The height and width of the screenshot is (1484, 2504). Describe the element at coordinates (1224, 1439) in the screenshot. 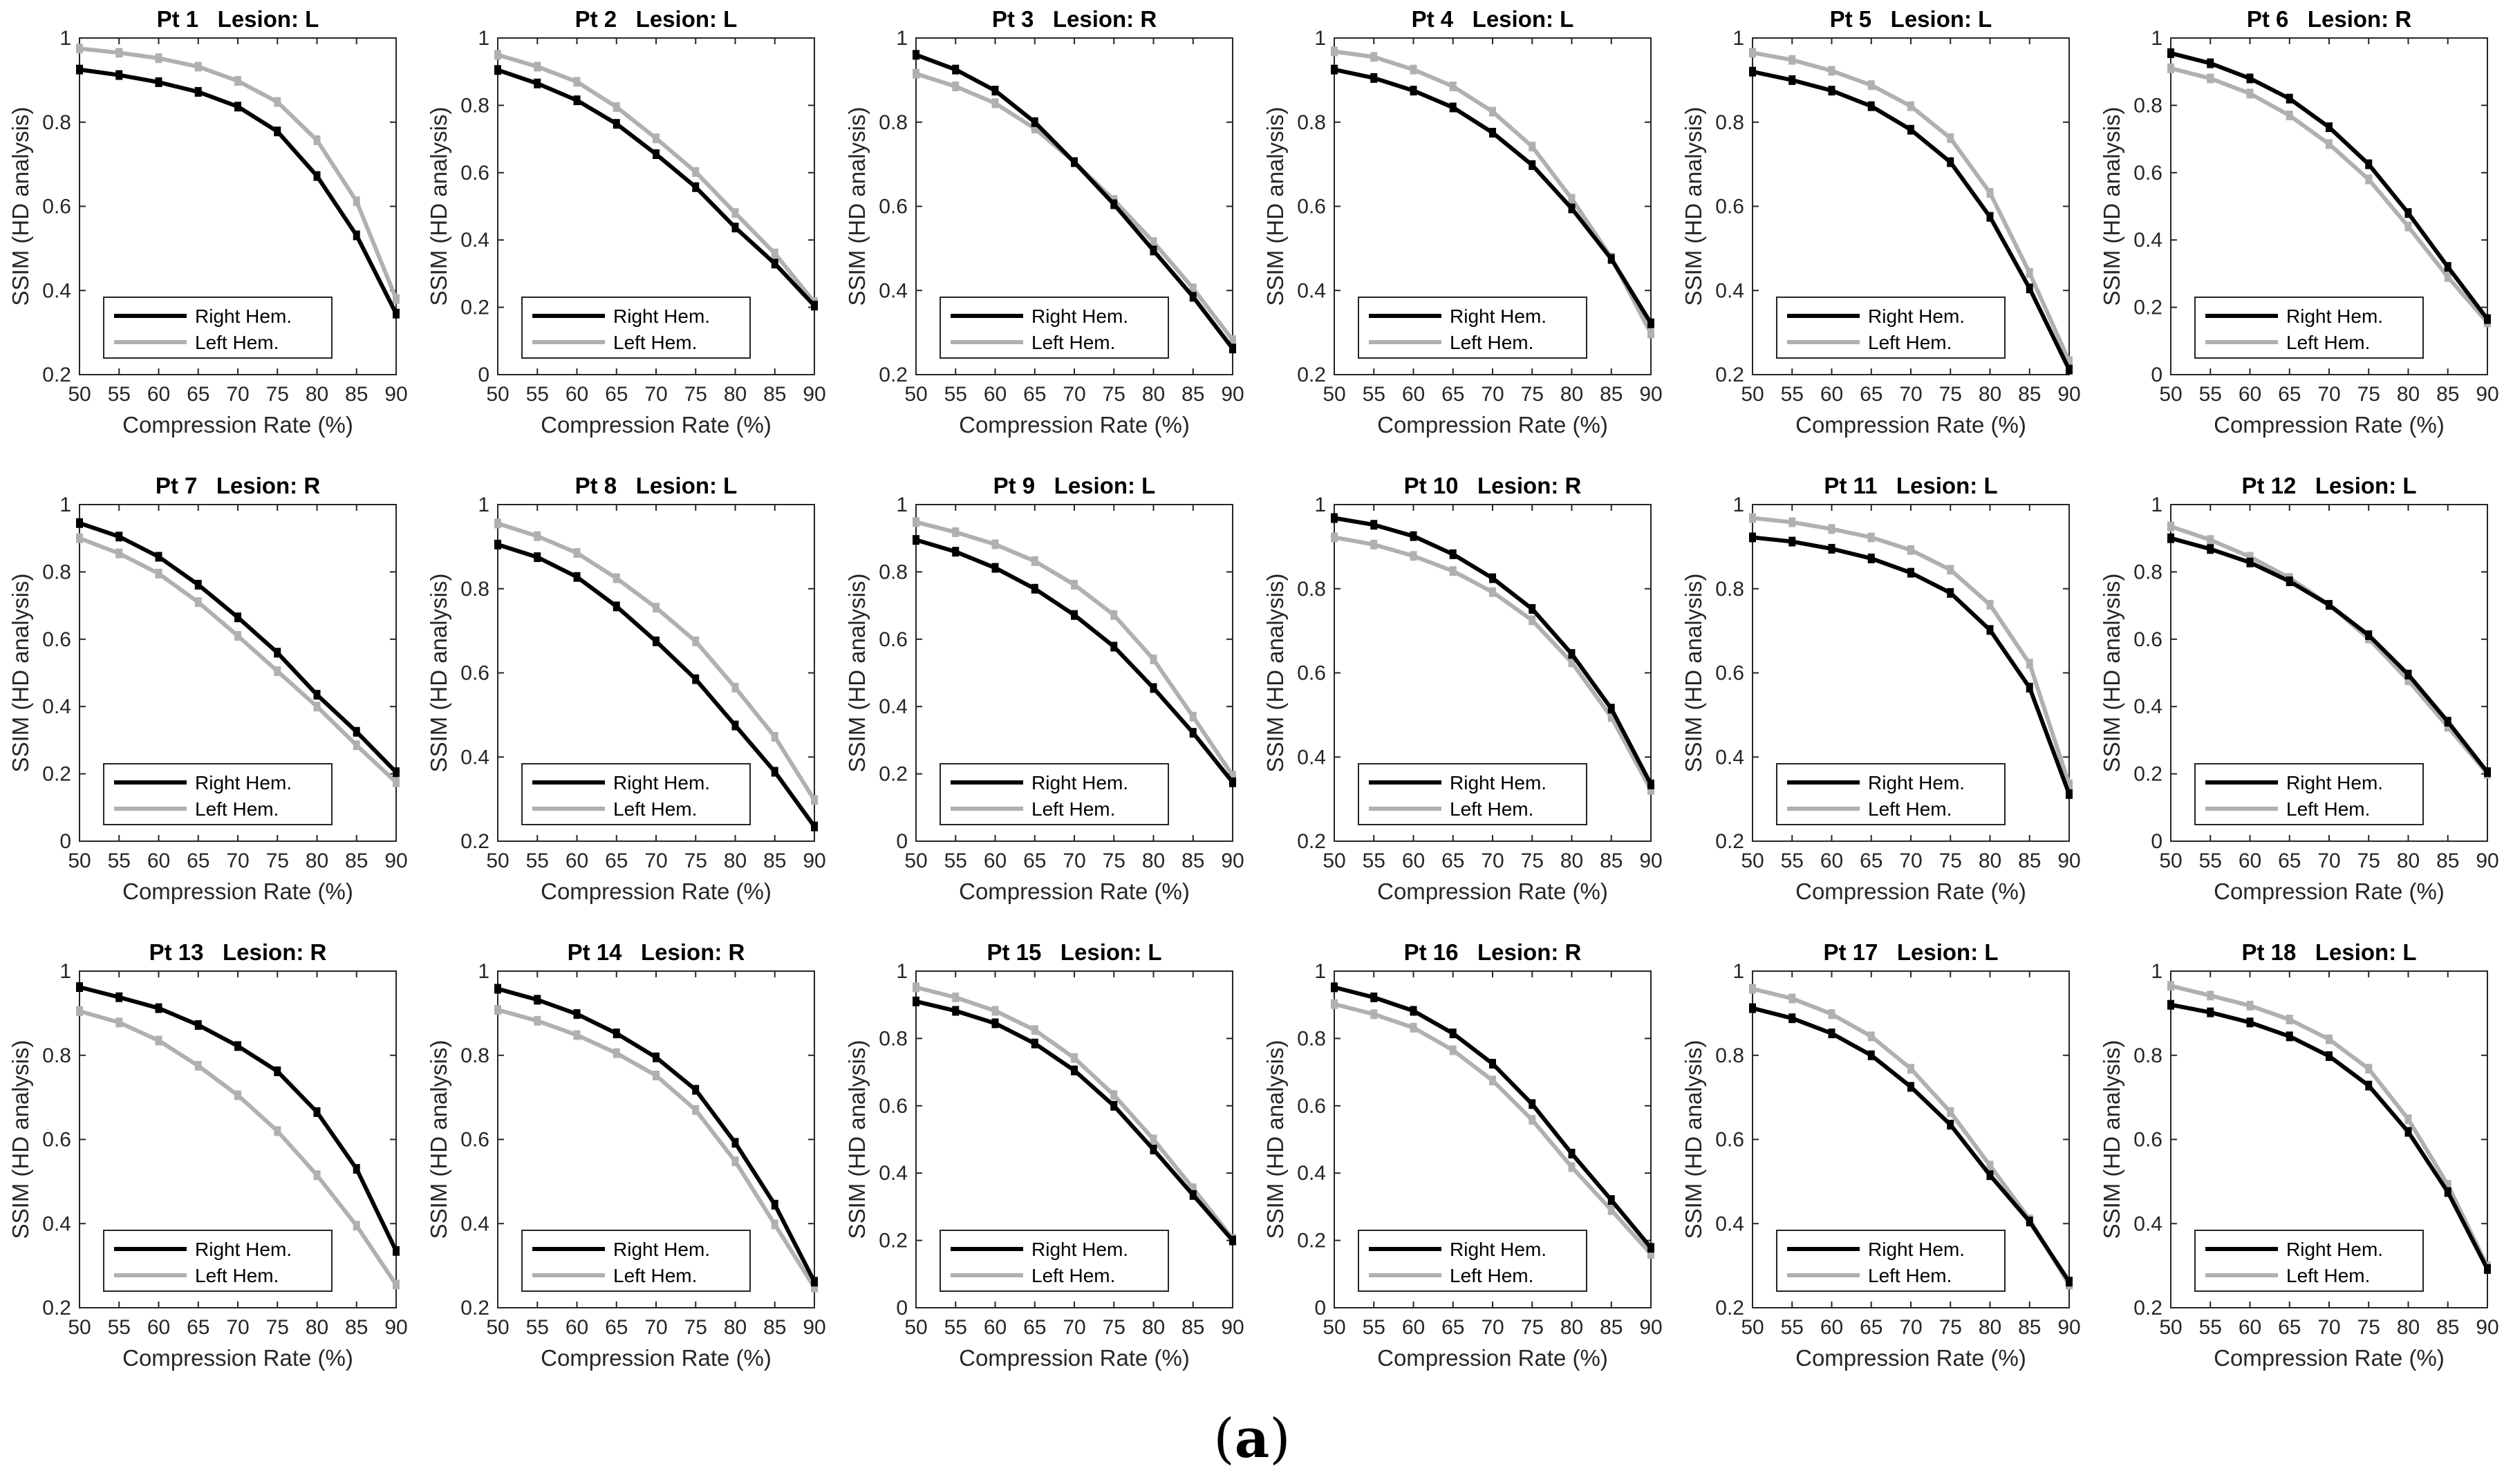

I see `caption-open-paren: (` at that location.